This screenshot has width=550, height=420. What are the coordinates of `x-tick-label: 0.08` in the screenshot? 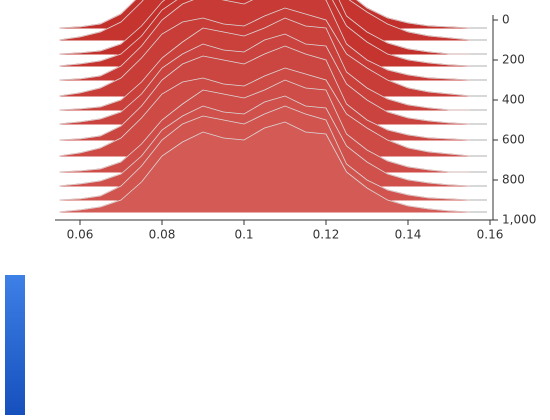 It's located at (162, 235).